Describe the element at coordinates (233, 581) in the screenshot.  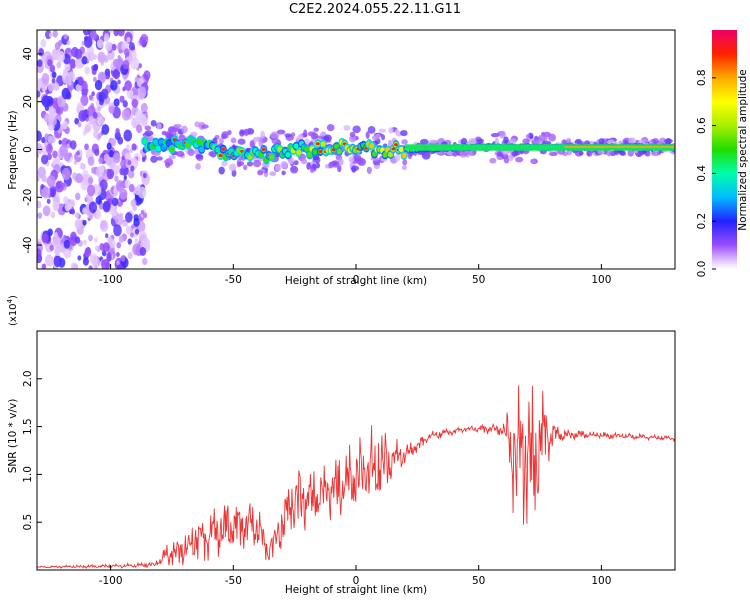
I see `x-tick-label: -50` at that location.